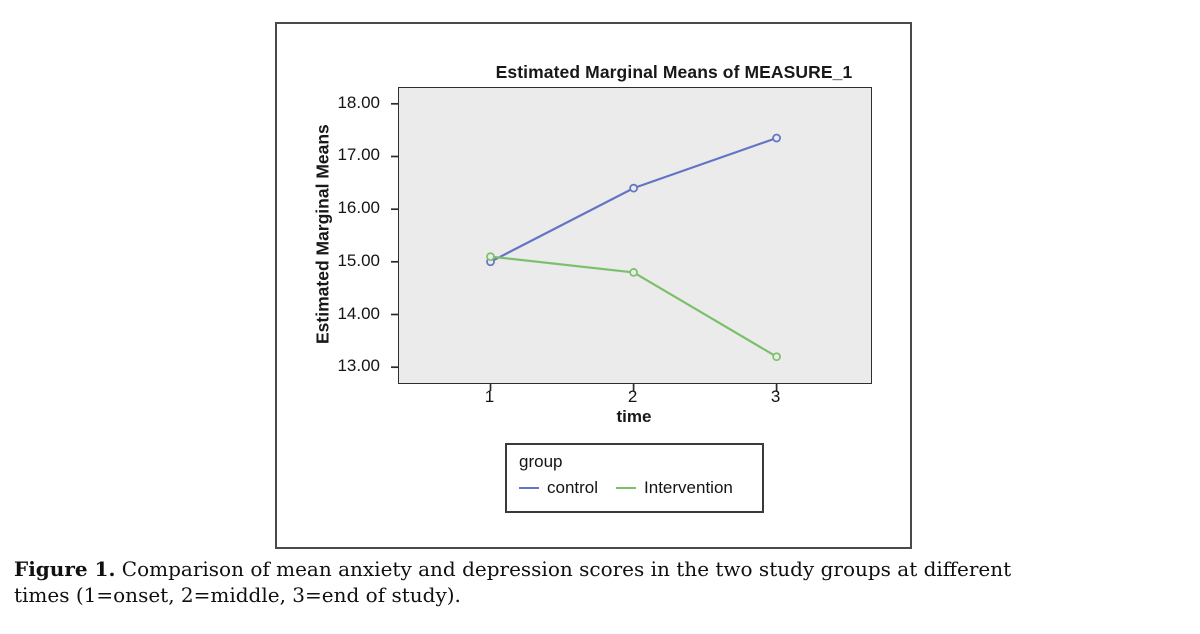 The height and width of the screenshot is (634, 1200). I want to click on y-tick-label: 17.00, so click(358, 155).